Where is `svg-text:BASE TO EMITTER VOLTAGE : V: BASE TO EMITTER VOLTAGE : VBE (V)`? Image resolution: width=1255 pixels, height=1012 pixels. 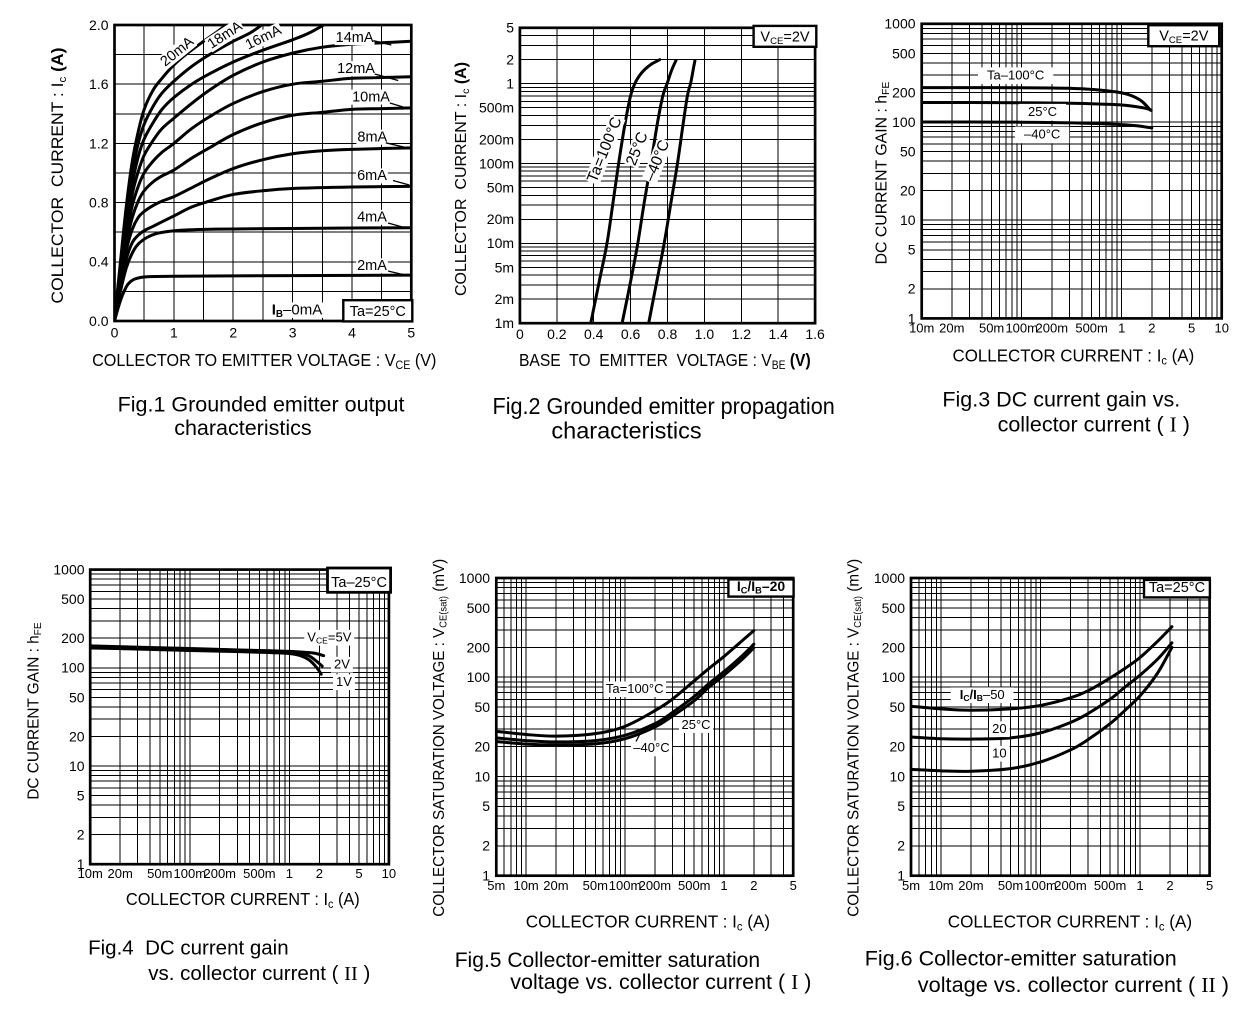
svg-text:BASE TO EMITTER VOLTAGE : V: BASE TO EMITTER VOLTAGE : VBE (V) is located at coordinates (665, 361).